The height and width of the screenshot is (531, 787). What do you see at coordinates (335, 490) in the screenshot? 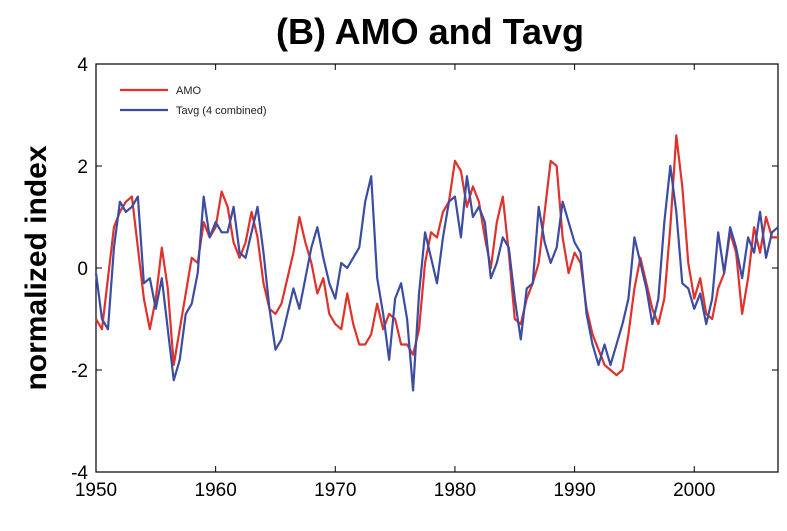
I see `x-tick-label: 1970` at bounding box center [335, 490].